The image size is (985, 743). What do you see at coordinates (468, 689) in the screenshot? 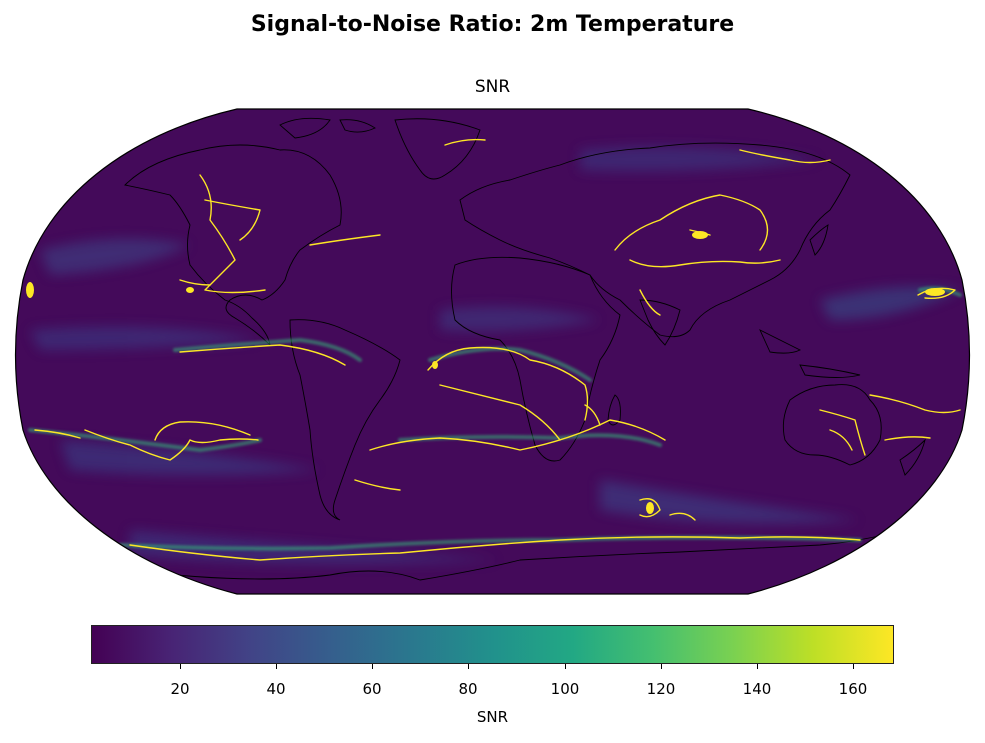
I see `tick-label: 80` at bounding box center [468, 689].